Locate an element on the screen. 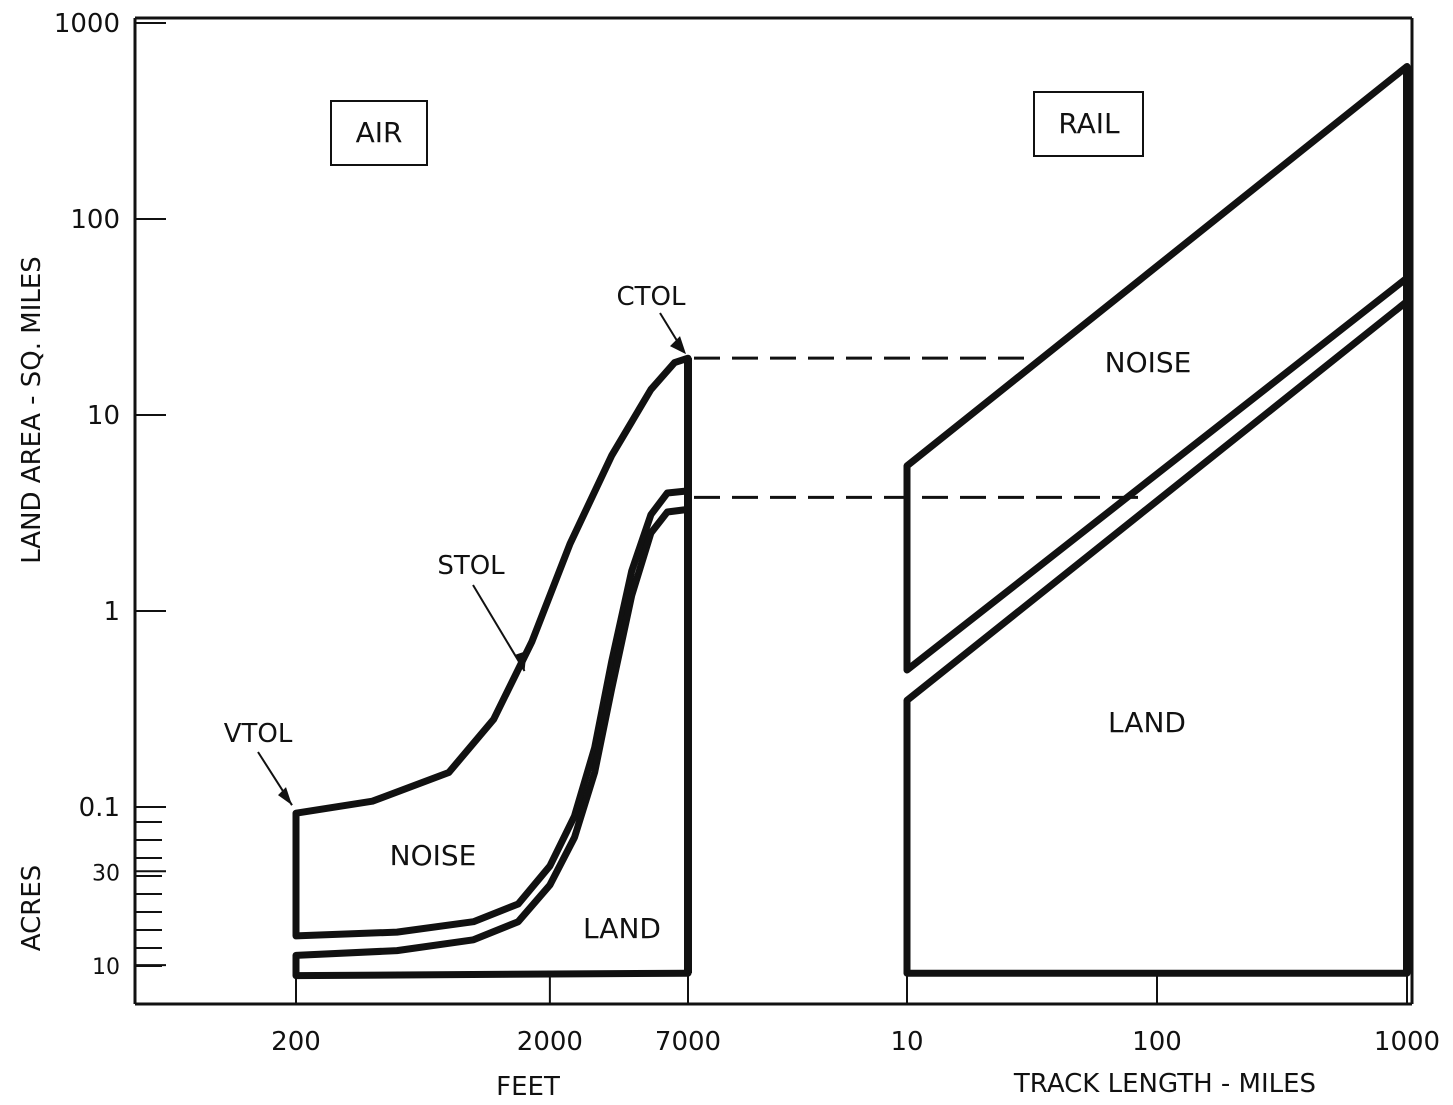 The width and height of the screenshot is (1453, 1105). series-line-air-land-lower is located at coordinates (492, 974).